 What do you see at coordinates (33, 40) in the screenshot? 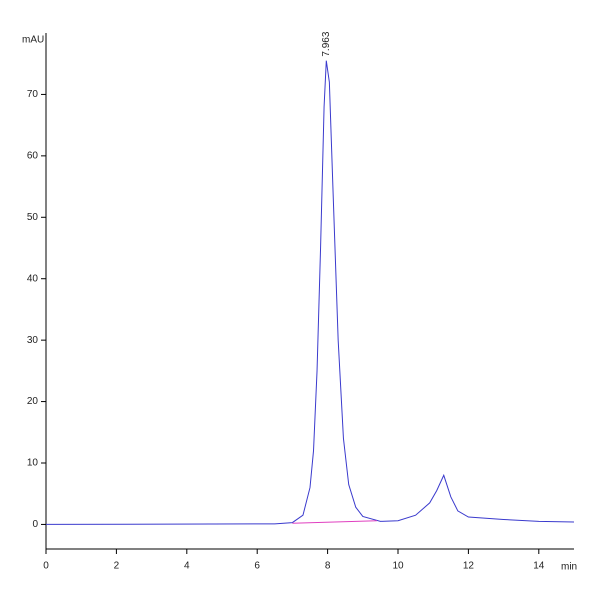
I see `y-axis-label: mAU` at bounding box center [33, 40].